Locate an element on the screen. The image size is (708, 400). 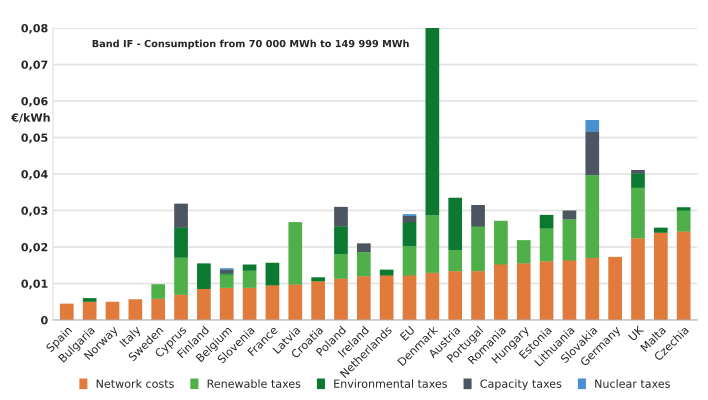
y-tick-label: 0,04 is located at coordinates (34, 175).